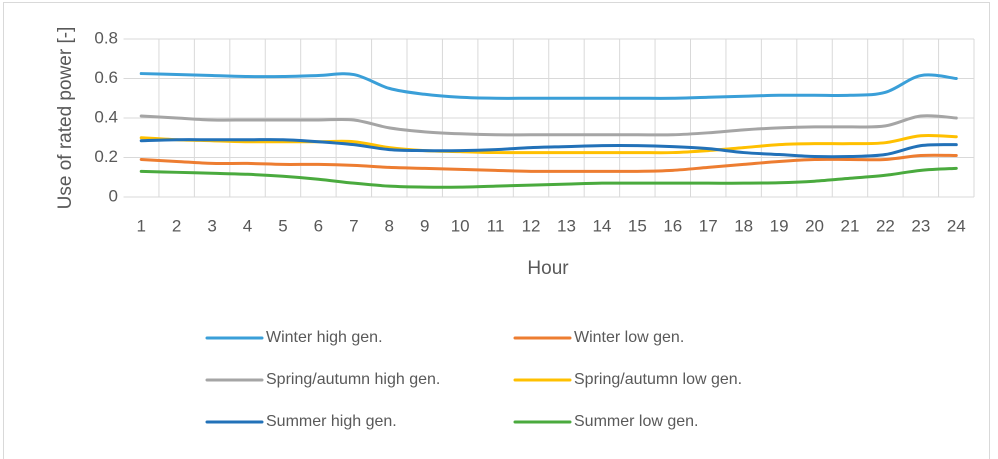  What do you see at coordinates (211, 225) in the screenshot?
I see `x-tick-label: 3` at bounding box center [211, 225].